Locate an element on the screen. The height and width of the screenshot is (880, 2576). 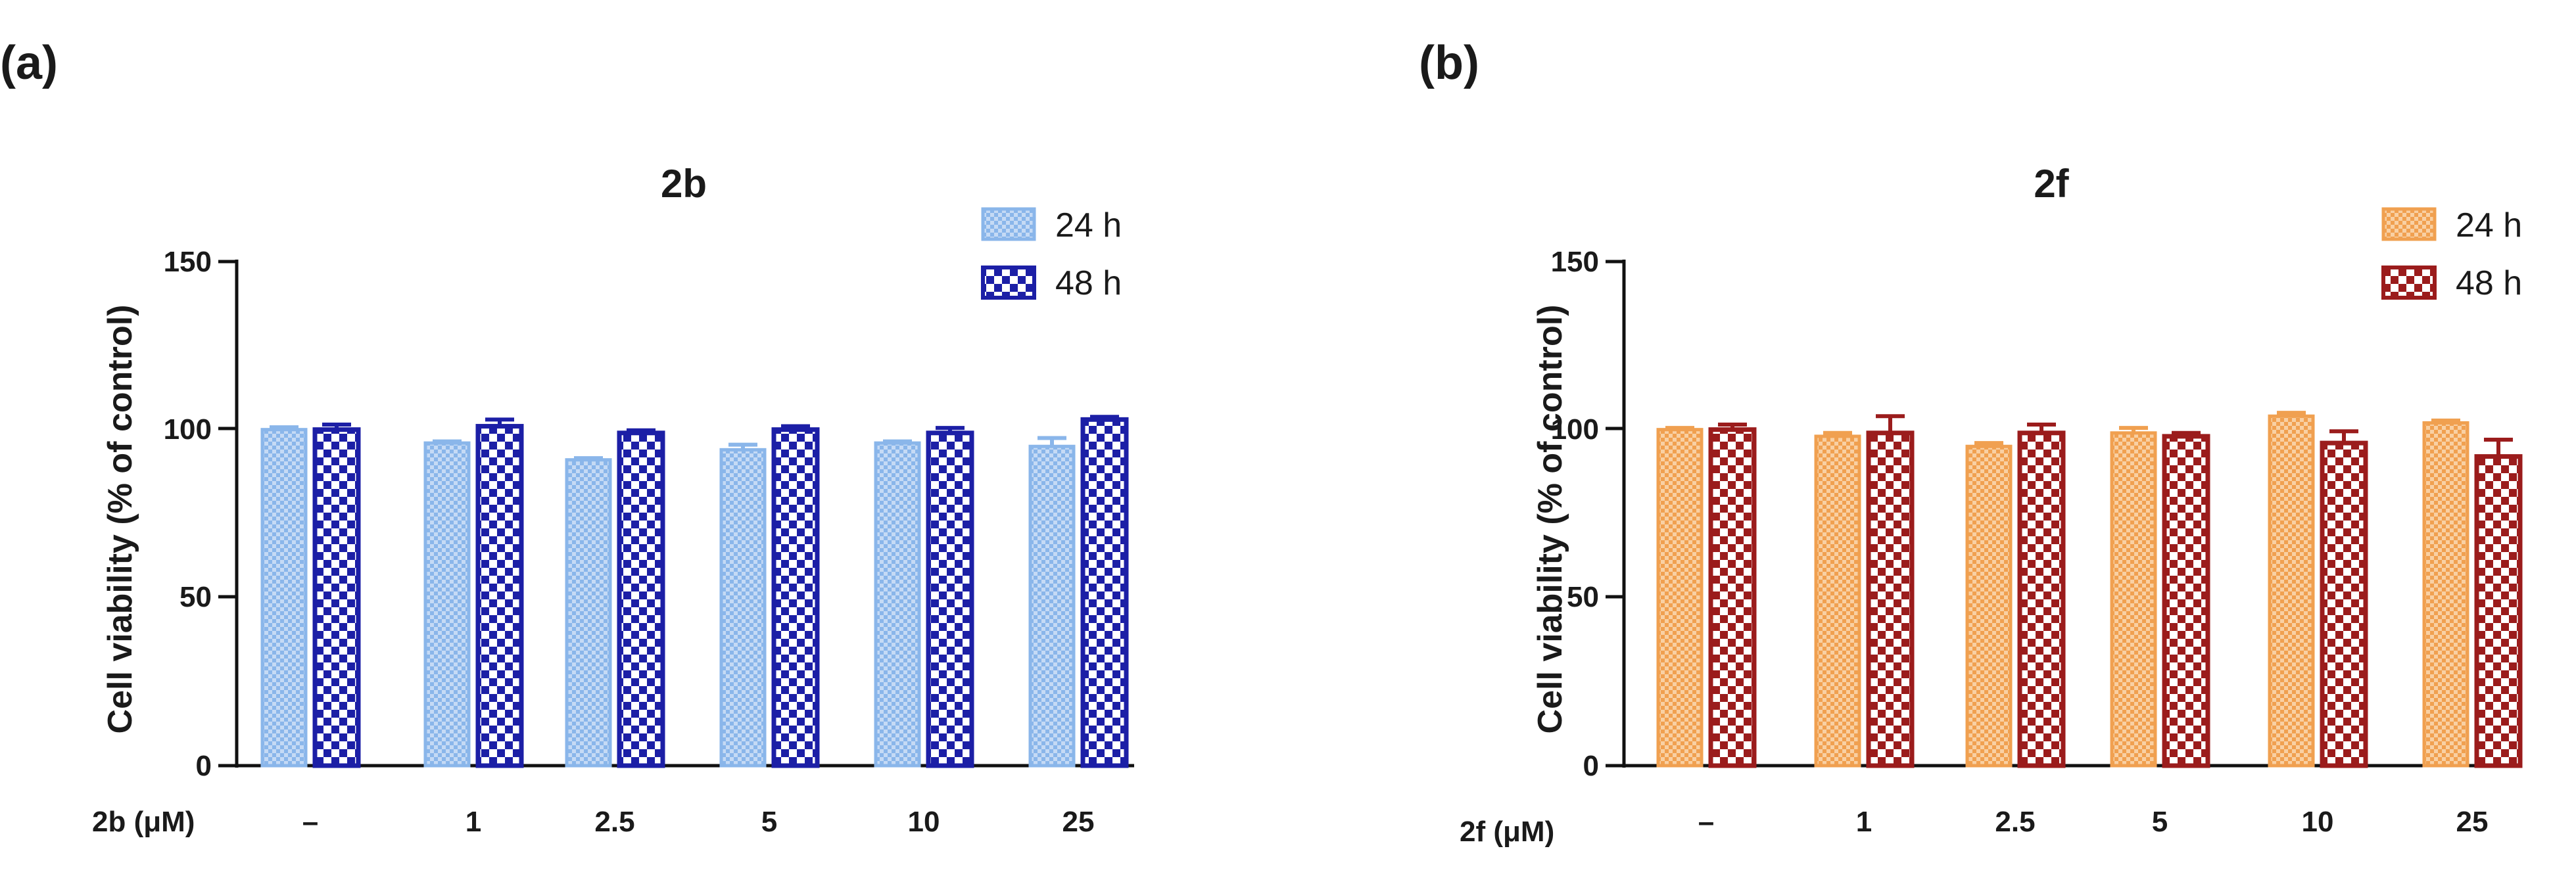
panel-label: (b) is located at coordinates (1449, 63).